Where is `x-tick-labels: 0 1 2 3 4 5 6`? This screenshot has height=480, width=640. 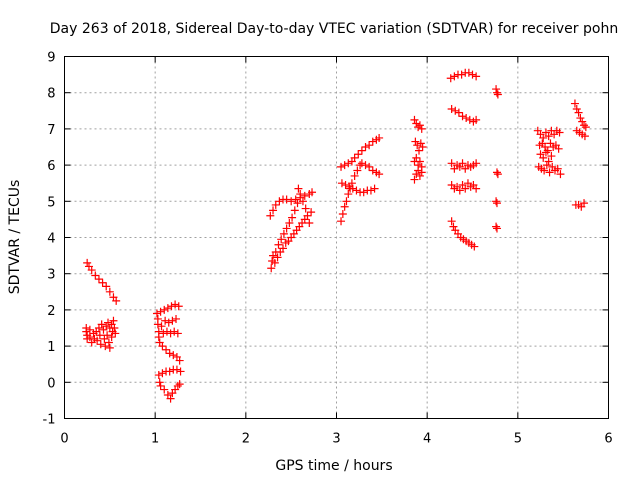 x-tick-labels: 0 1 2 3 4 5 6 is located at coordinates (336, 439).